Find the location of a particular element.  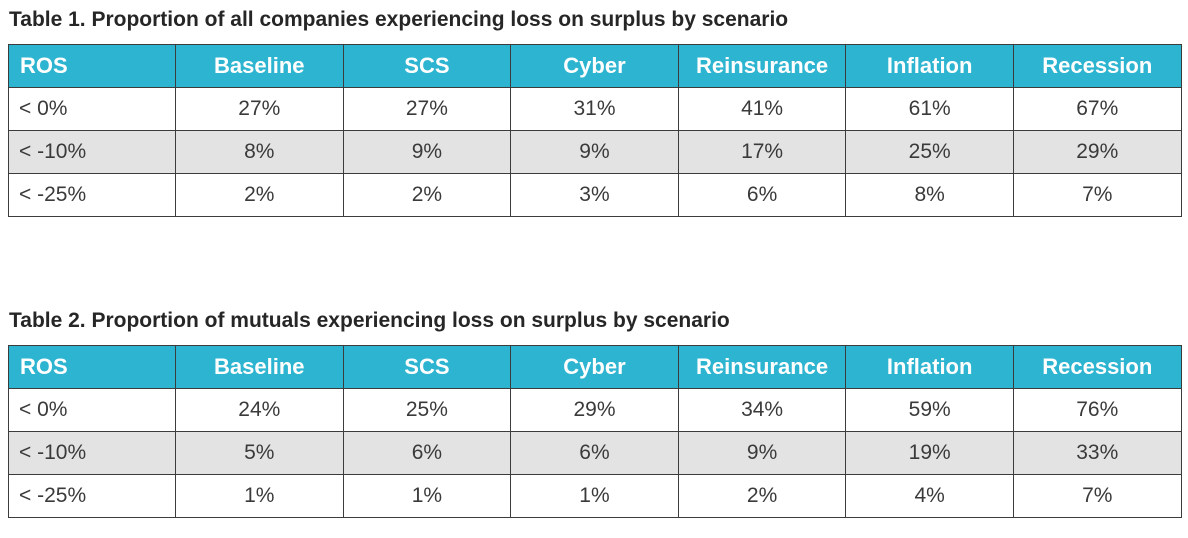

table-cell: 59% is located at coordinates (929, 410).